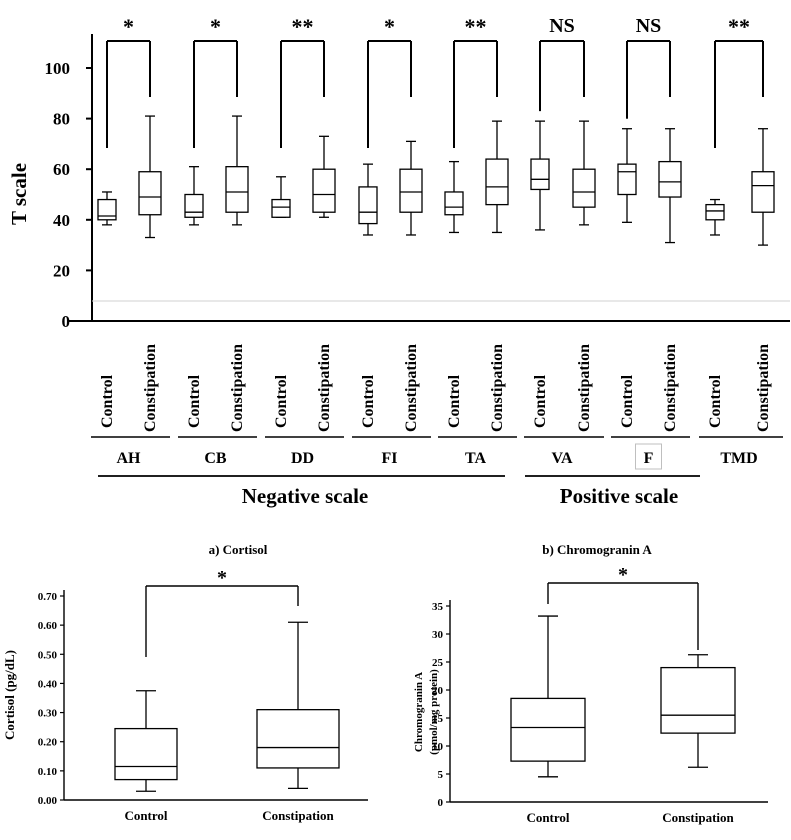 The image size is (791, 840). What do you see at coordinates (438, 719) in the screenshot?
I see `chromo-chart-y-tick-label: 15` at bounding box center [438, 719].